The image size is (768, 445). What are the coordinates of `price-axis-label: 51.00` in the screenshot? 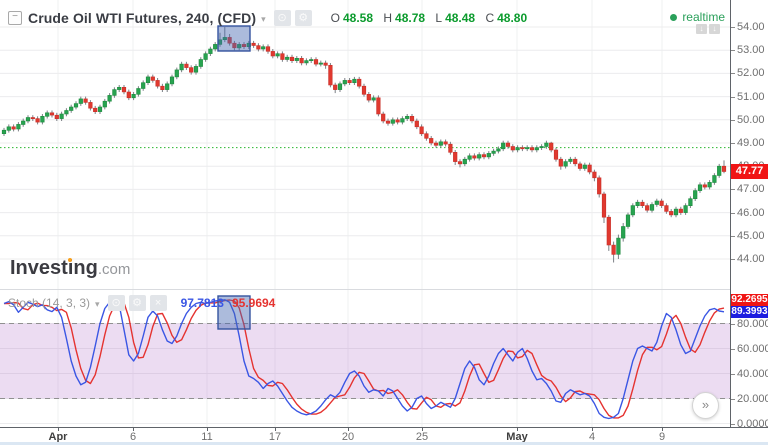 It's located at (751, 97).